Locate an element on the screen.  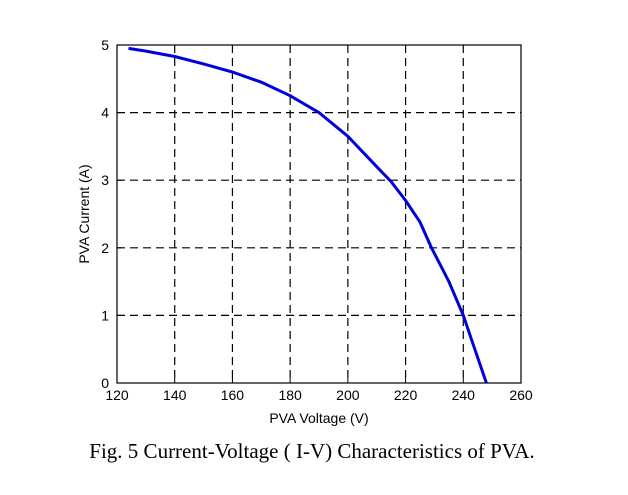
x-tick-label: 160 is located at coordinates (233, 395).